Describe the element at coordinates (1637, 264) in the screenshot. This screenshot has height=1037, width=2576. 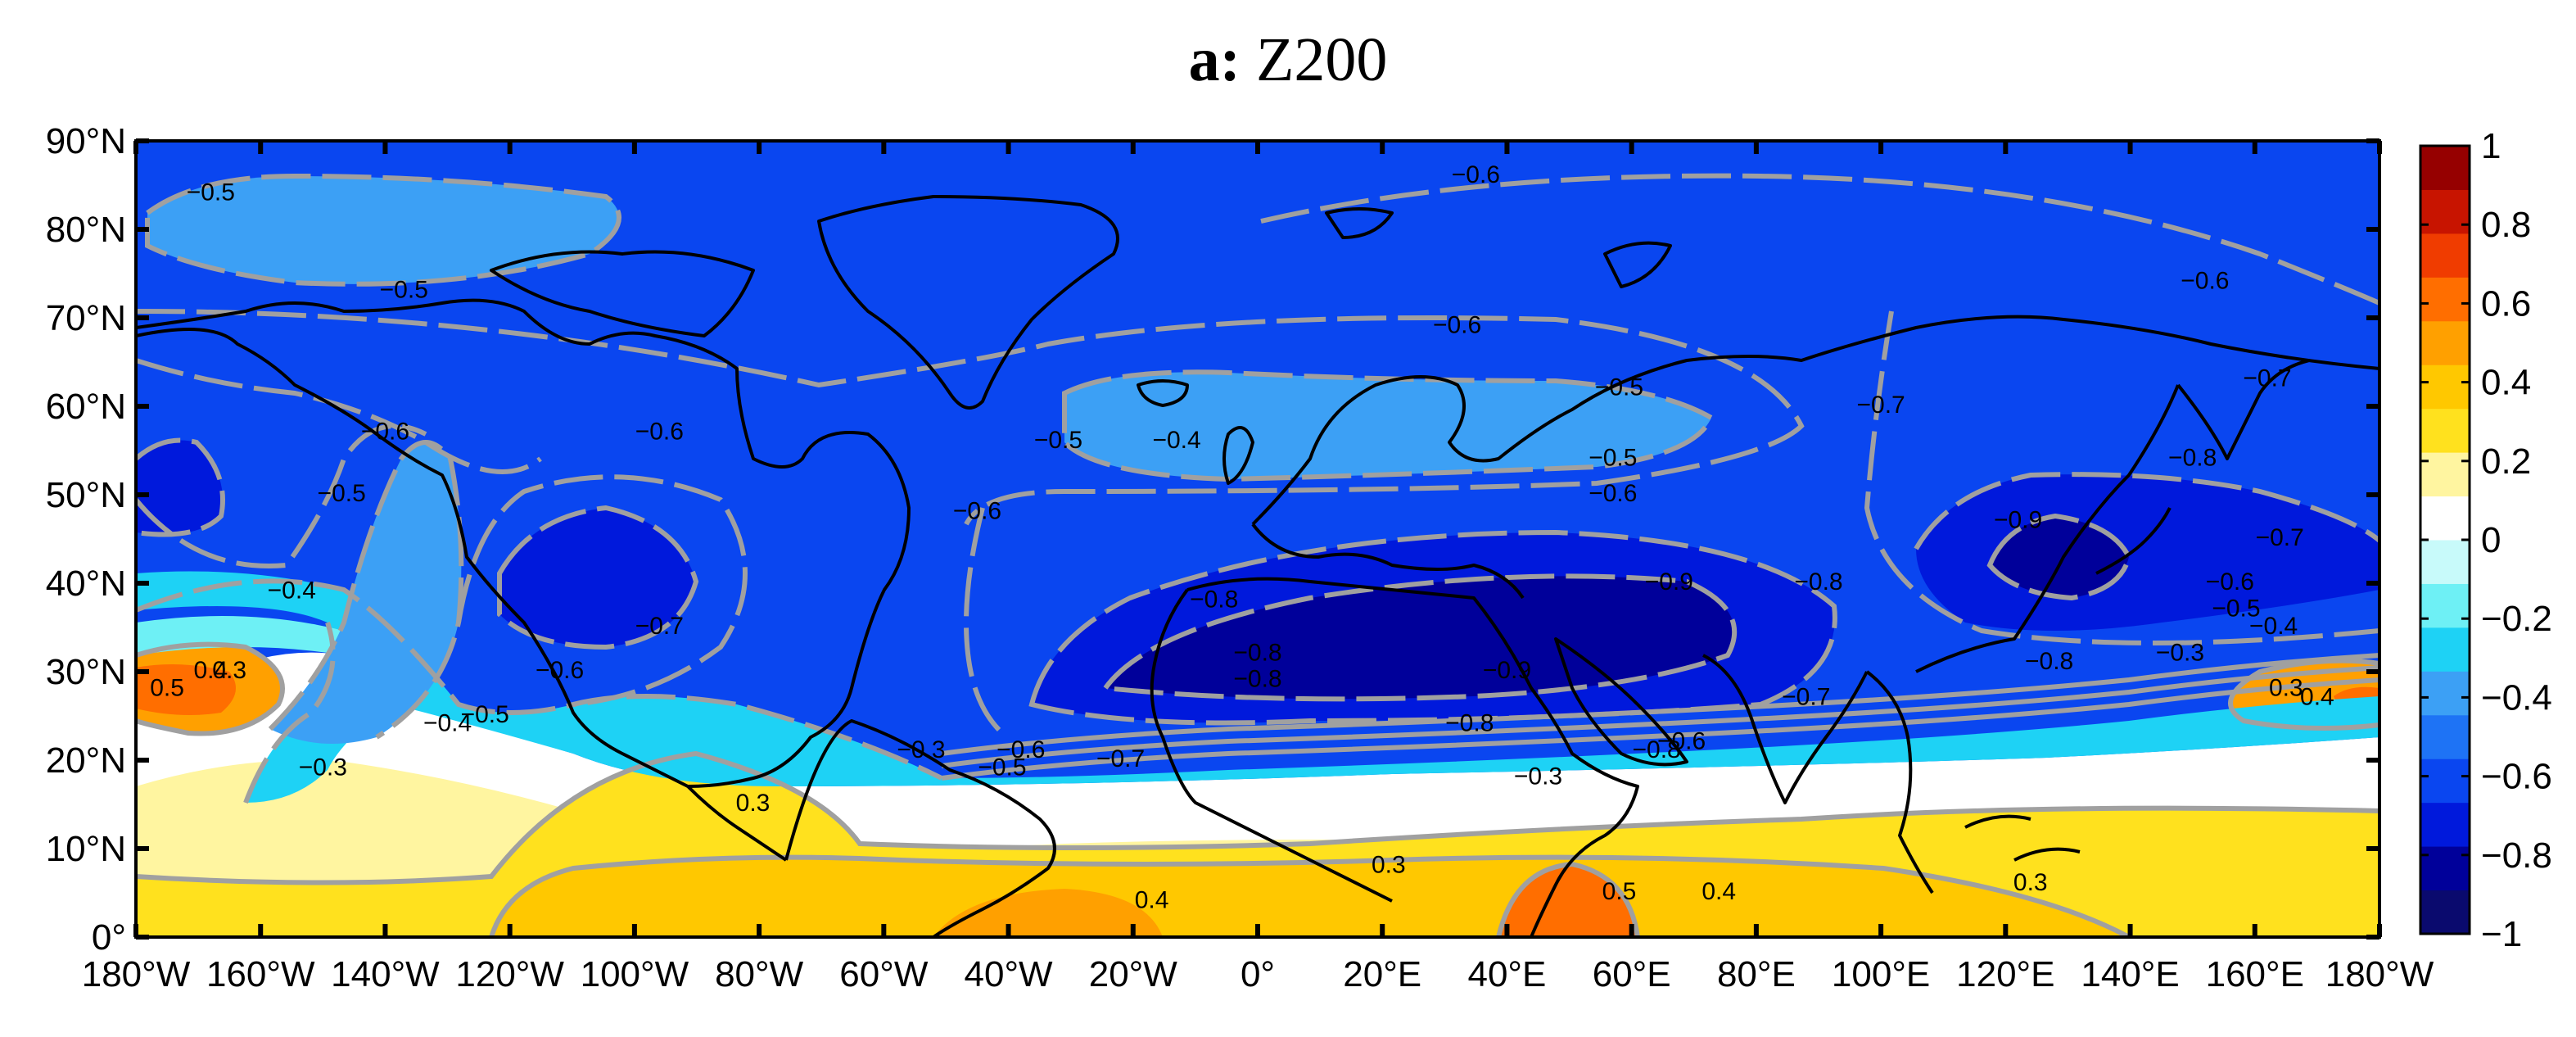
I see `coastline-novaya-zemlya` at that location.